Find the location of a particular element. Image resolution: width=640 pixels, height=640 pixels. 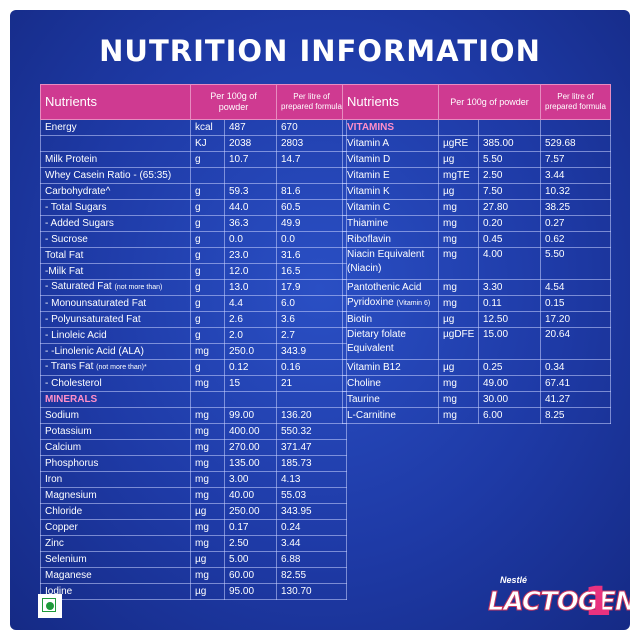

nutrient-name: Selenium is located at coordinates (115, 559).